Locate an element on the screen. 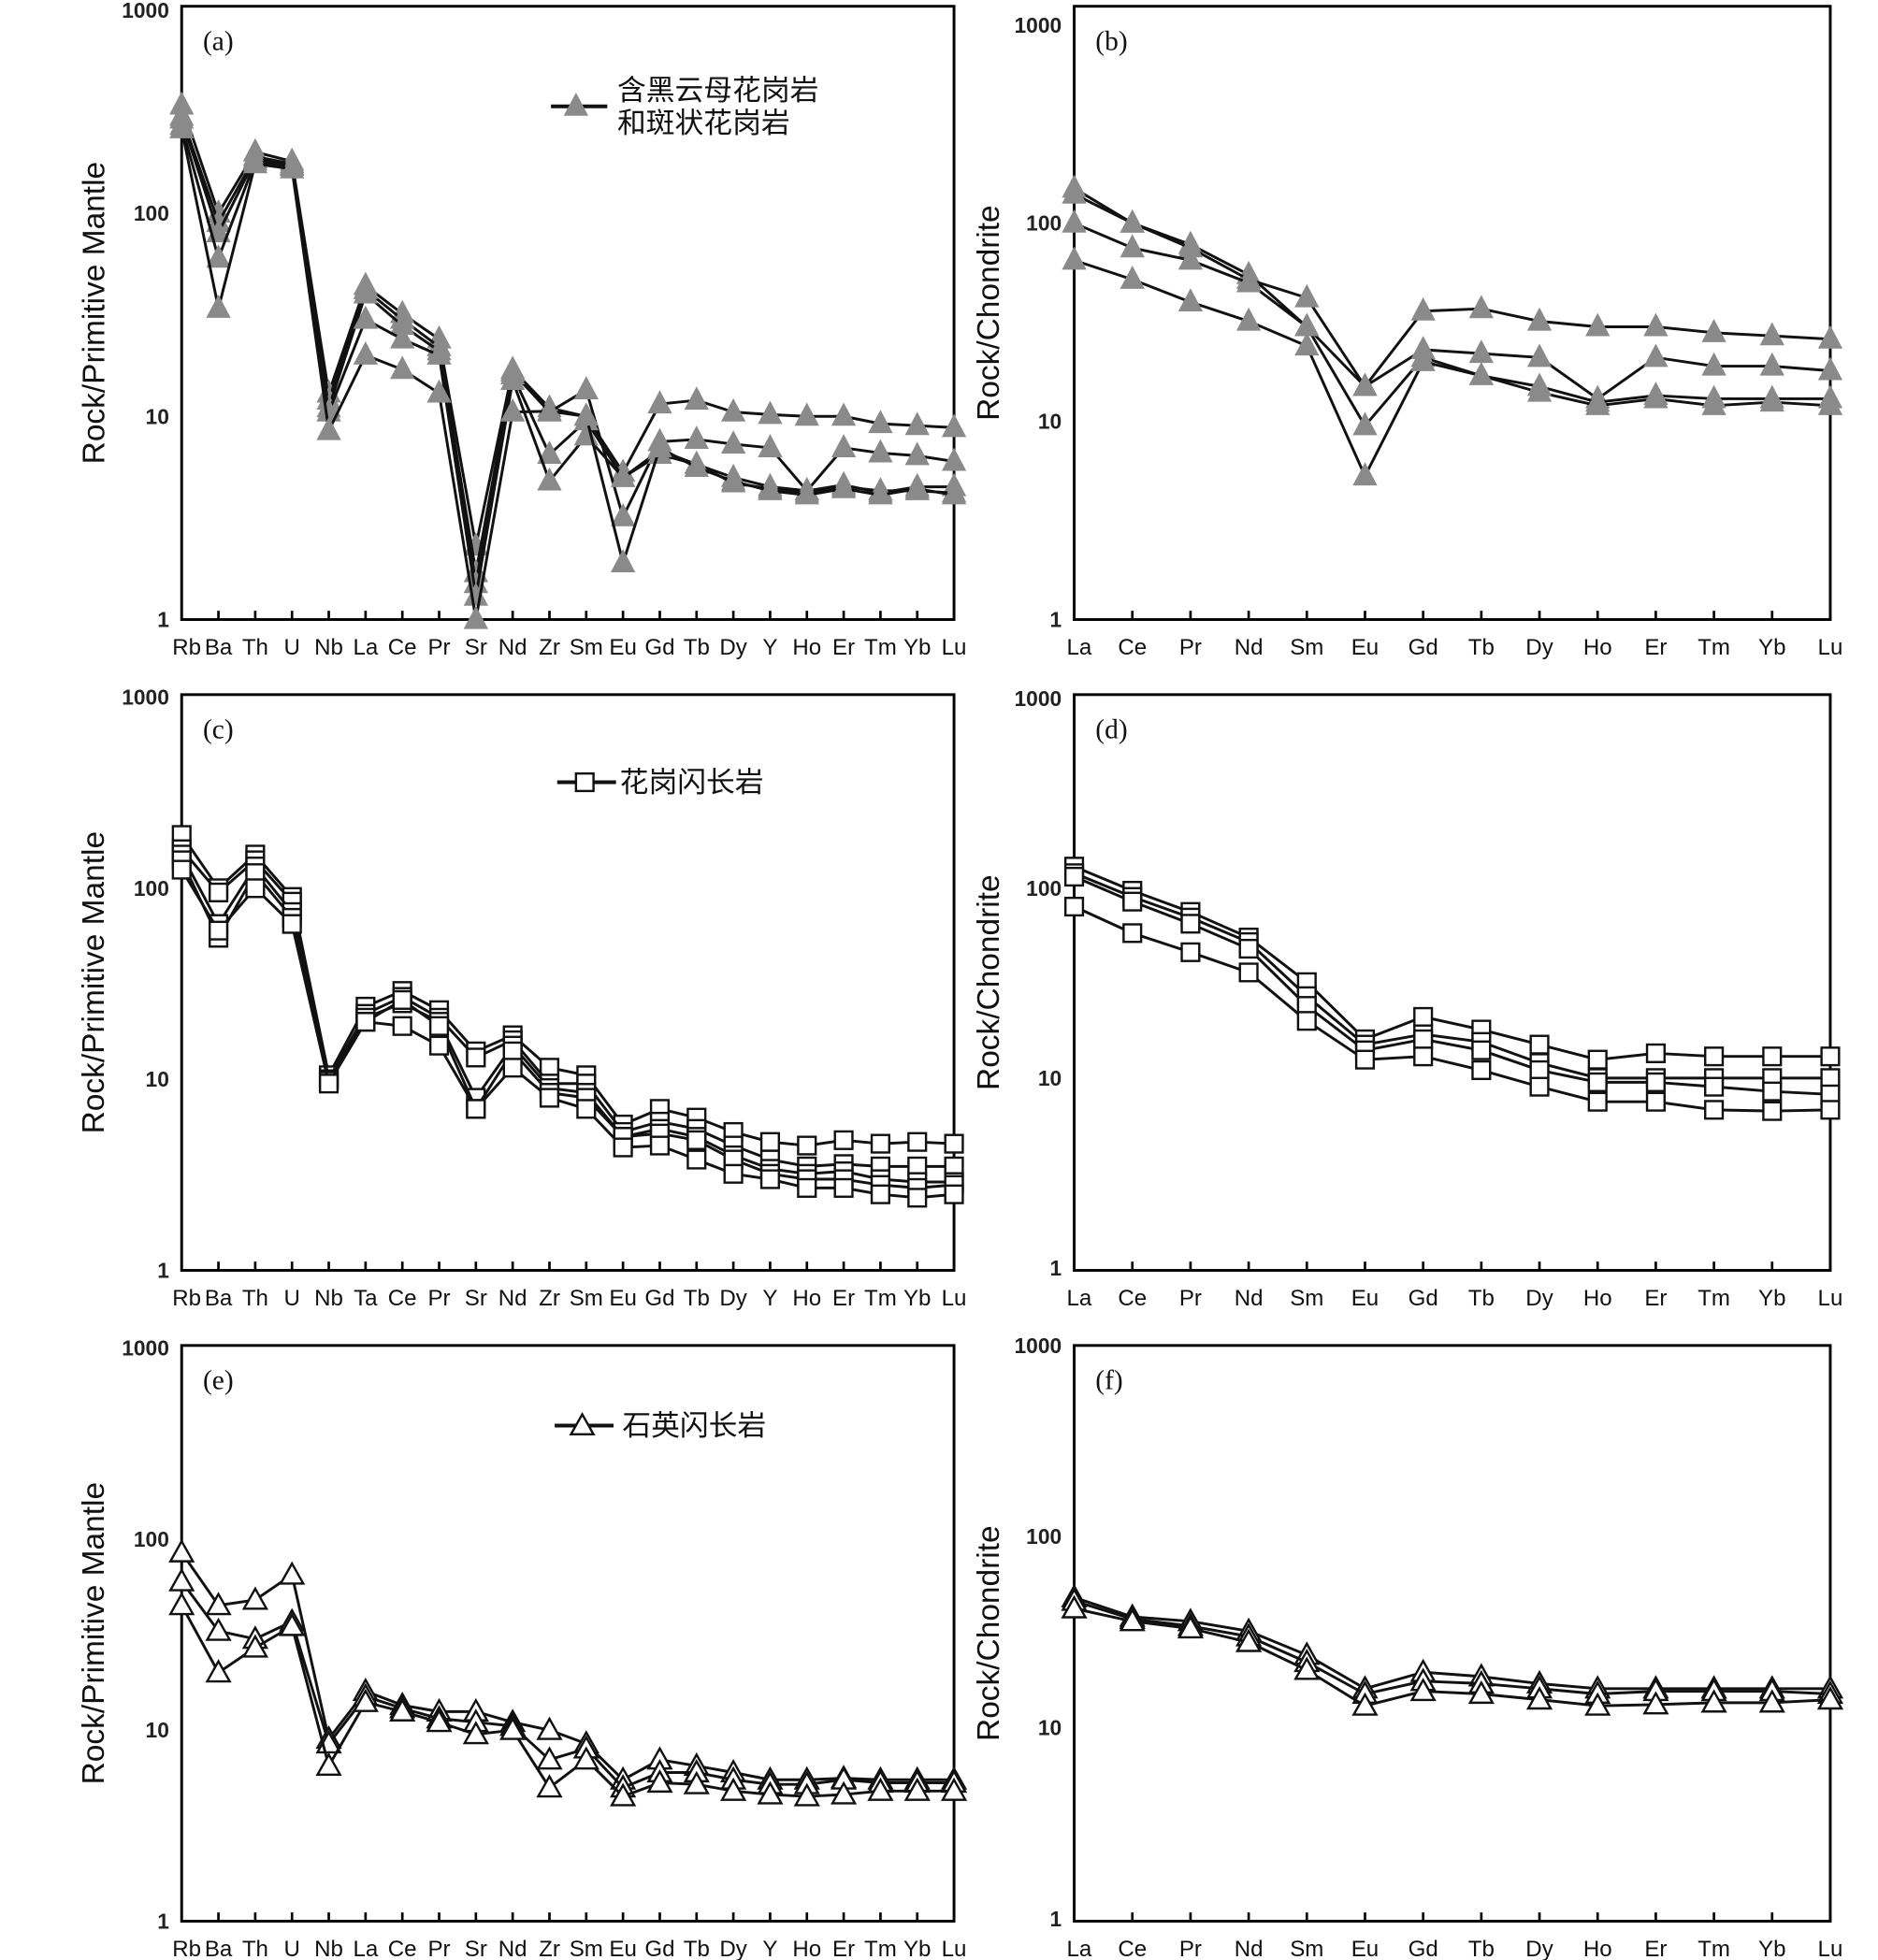 This screenshot has width=1878, height=1960. panel-label: (a) is located at coordinates (218, 42).